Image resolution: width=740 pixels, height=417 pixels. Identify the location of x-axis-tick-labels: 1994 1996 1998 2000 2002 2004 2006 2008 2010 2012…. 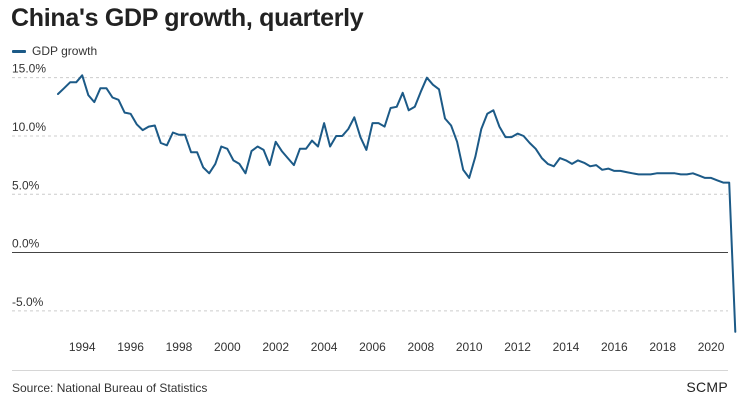
(397, 347).